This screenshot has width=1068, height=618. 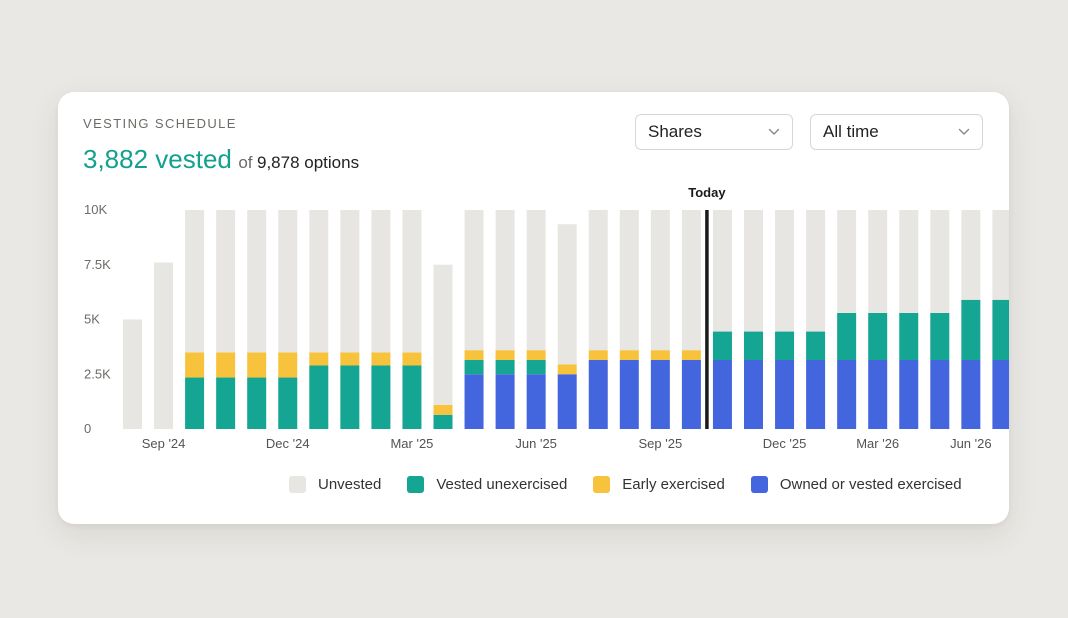 What do you see at coordinates (92, 319) in the screenshot?
I see `y-tick-label: 5K` at bounding box center [92, 319].